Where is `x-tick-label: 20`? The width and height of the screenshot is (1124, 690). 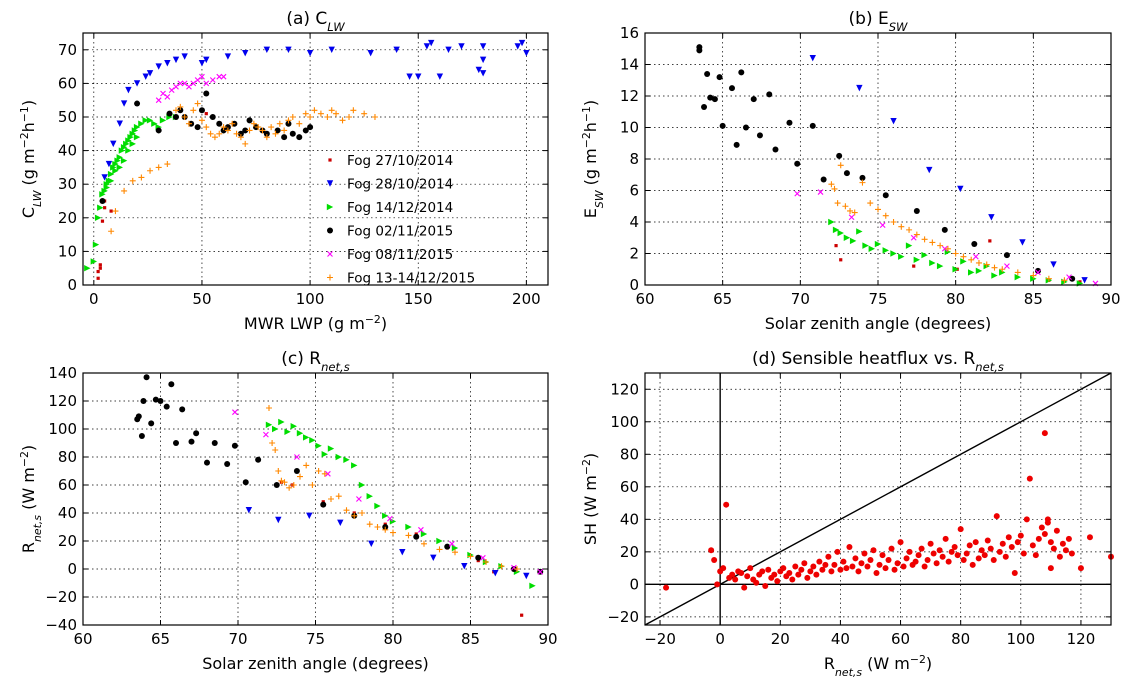
x-tick-label: 20 is located at coordinates (780, 639).